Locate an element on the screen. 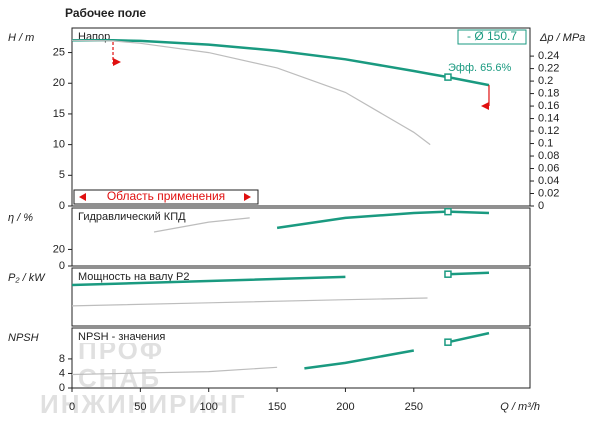  watermark: ИНЖИНИРИНГ is located at coordinates (143, 404).